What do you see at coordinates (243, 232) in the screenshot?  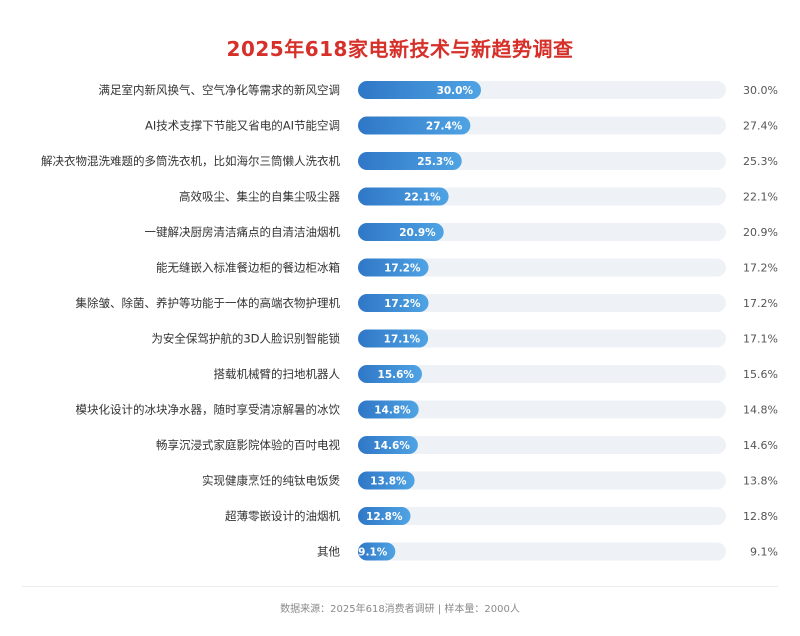 I see `category-label: 一键解决厨房清洁痛点的自清洁油烟机` at bounding box center [243, 232].